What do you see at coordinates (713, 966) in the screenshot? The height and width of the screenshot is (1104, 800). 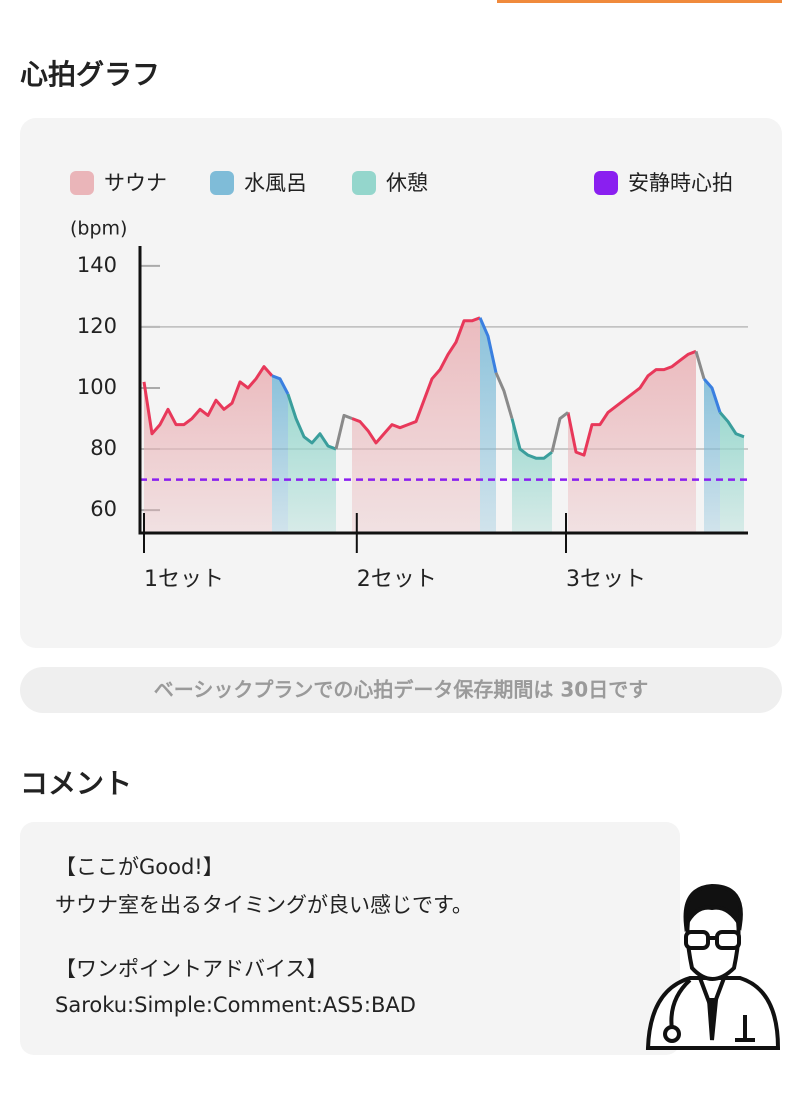 I see `doctor-avatar` at bounding box center [713, 966].